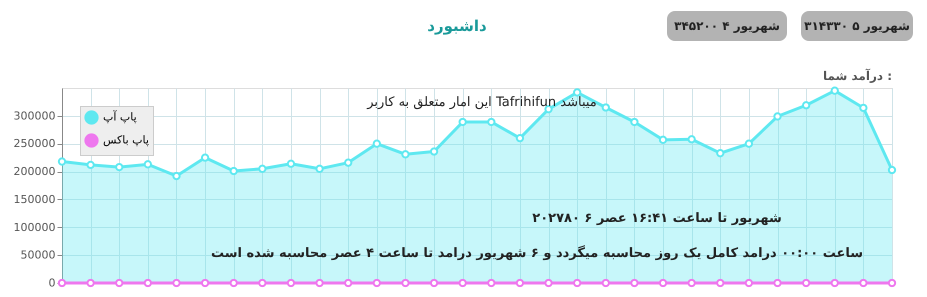  What do you see at coordinates (126, 140) in the screenshot?
I see `legend-label: پاپ باکس` at bounding box center [126, 140].